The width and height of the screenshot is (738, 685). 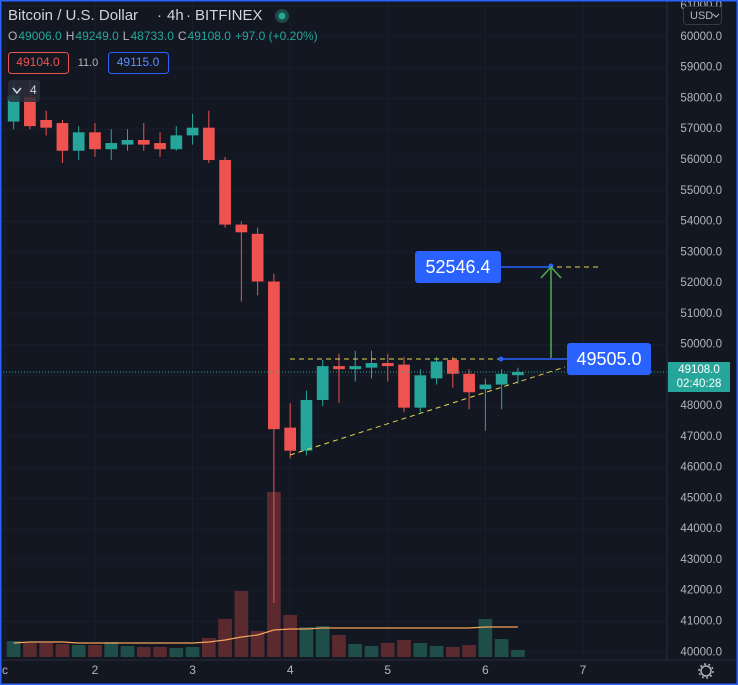 What do you see at coordinates (5, 670) in the screenshot?
I see `x-tick-label: c` at bounding box center [5, 670].